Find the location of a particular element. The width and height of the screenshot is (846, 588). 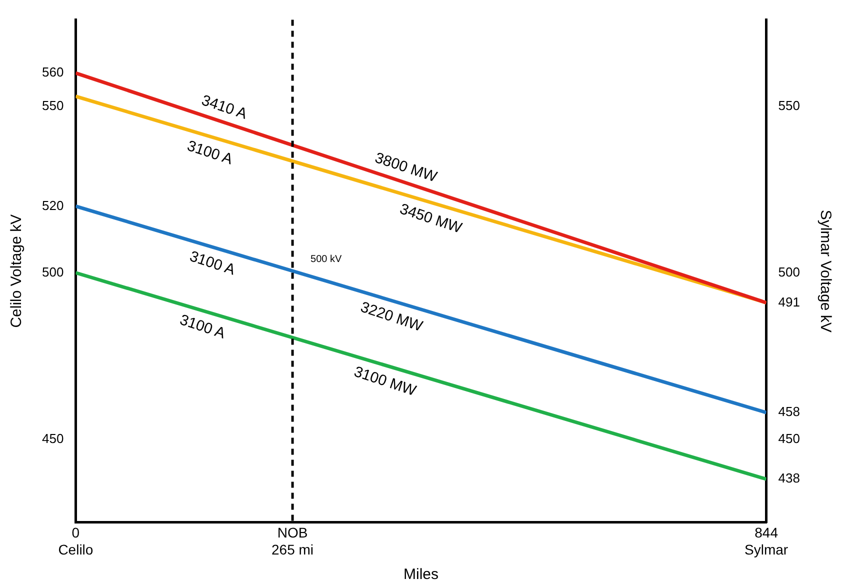

y2-tick-label: 500 is located at coordinates (789, 272).